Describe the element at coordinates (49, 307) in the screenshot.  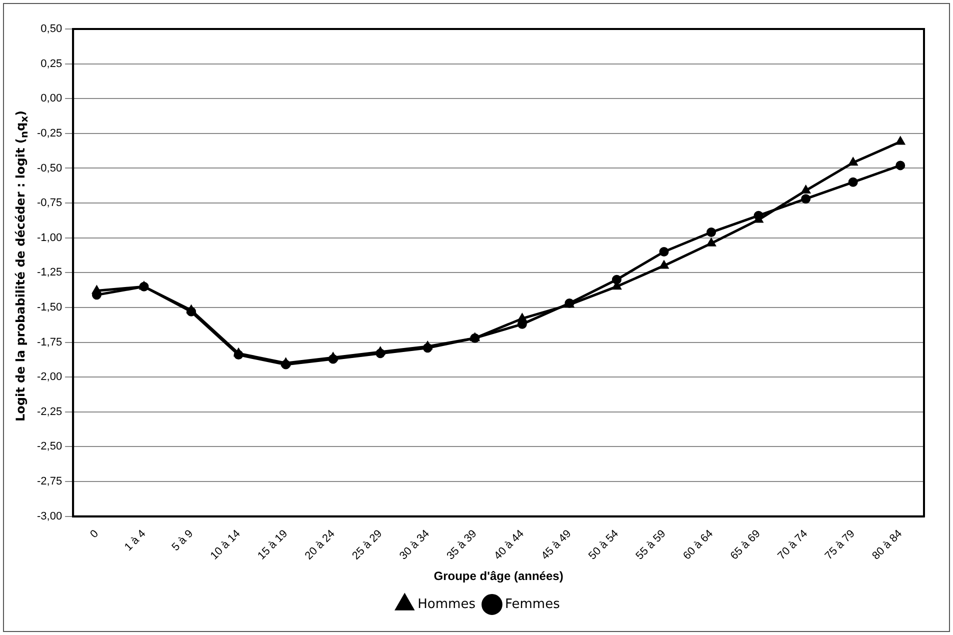
I see `y-tick-label: -1,50` at that location.